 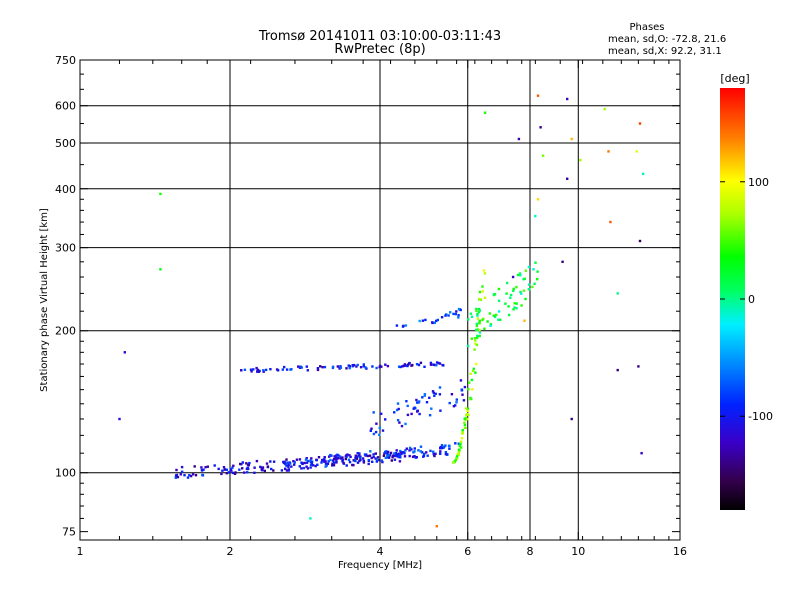 I want to click on x-tick-label: 2, so click(x=230, y=551).